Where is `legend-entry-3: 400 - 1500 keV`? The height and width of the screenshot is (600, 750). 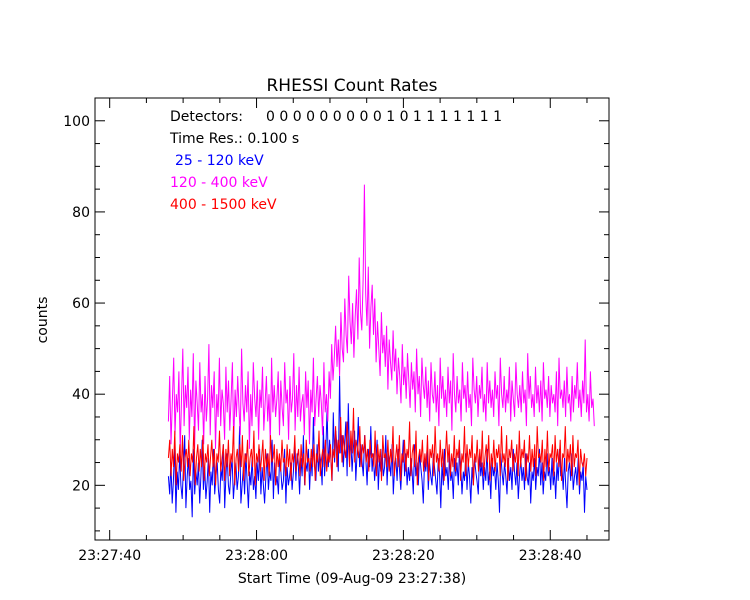 legend-entry-3: 400 - 1500 keV is located at coordinates (223, 205).